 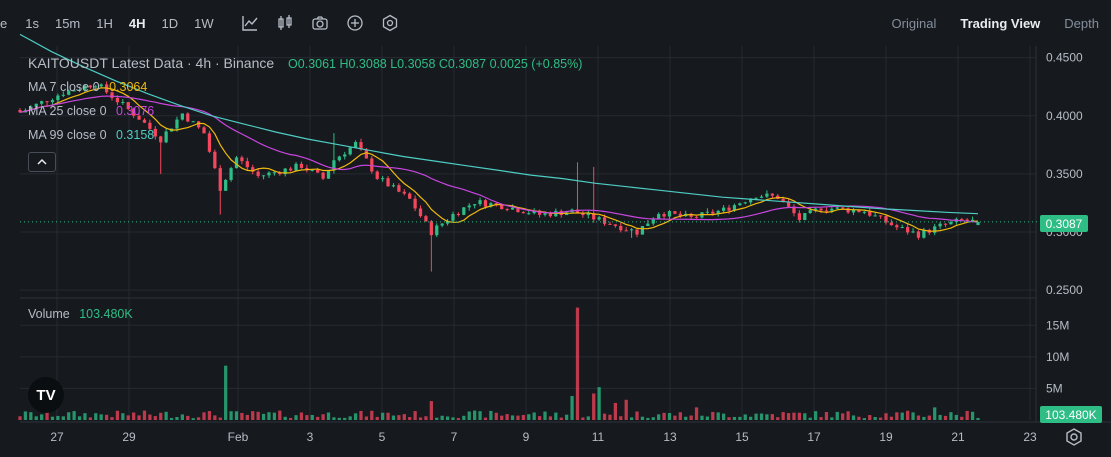 What do you see at coordinates (250, 23) in the screenshot?
I see `indicator-icon` at bounding box center [250, 23].